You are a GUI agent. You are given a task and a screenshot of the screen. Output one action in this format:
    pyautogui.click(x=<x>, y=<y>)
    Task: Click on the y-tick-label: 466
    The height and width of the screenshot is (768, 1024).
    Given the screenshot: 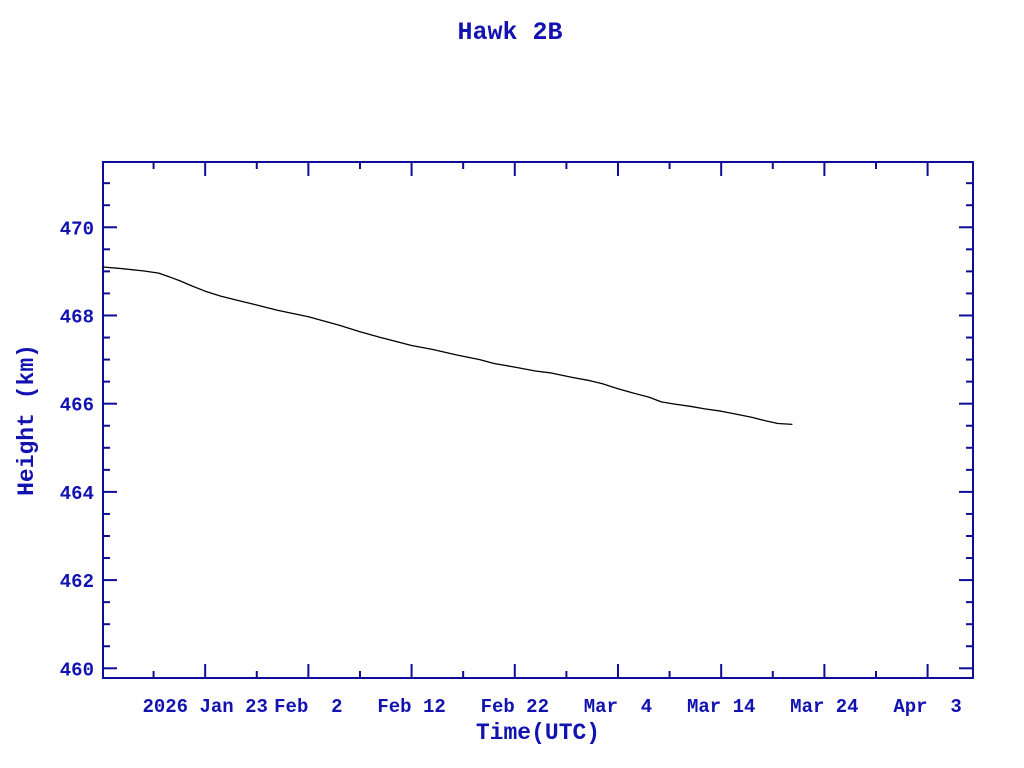 What is the action you would take?
    pyautogui.click(x=77, y=406)
    